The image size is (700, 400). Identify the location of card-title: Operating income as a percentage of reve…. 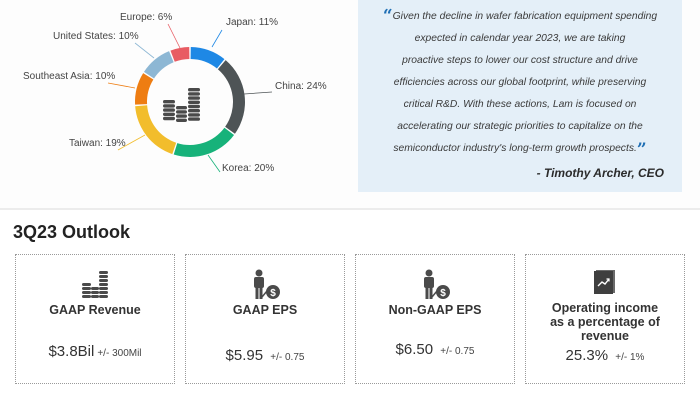
(605, 322).